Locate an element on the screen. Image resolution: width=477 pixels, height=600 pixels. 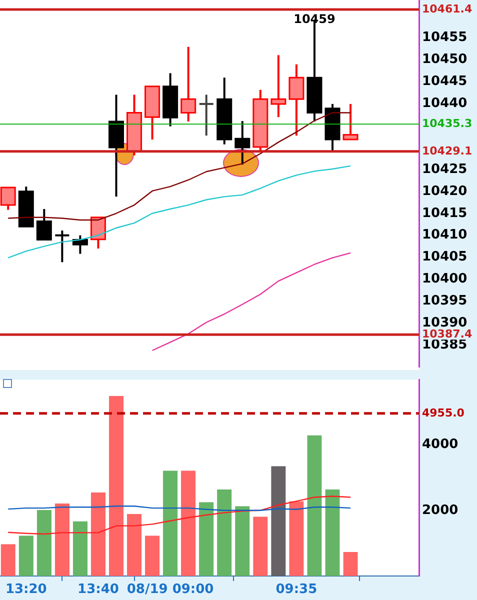
y-tick-label: 10445 is located at coordinates (445, 81).